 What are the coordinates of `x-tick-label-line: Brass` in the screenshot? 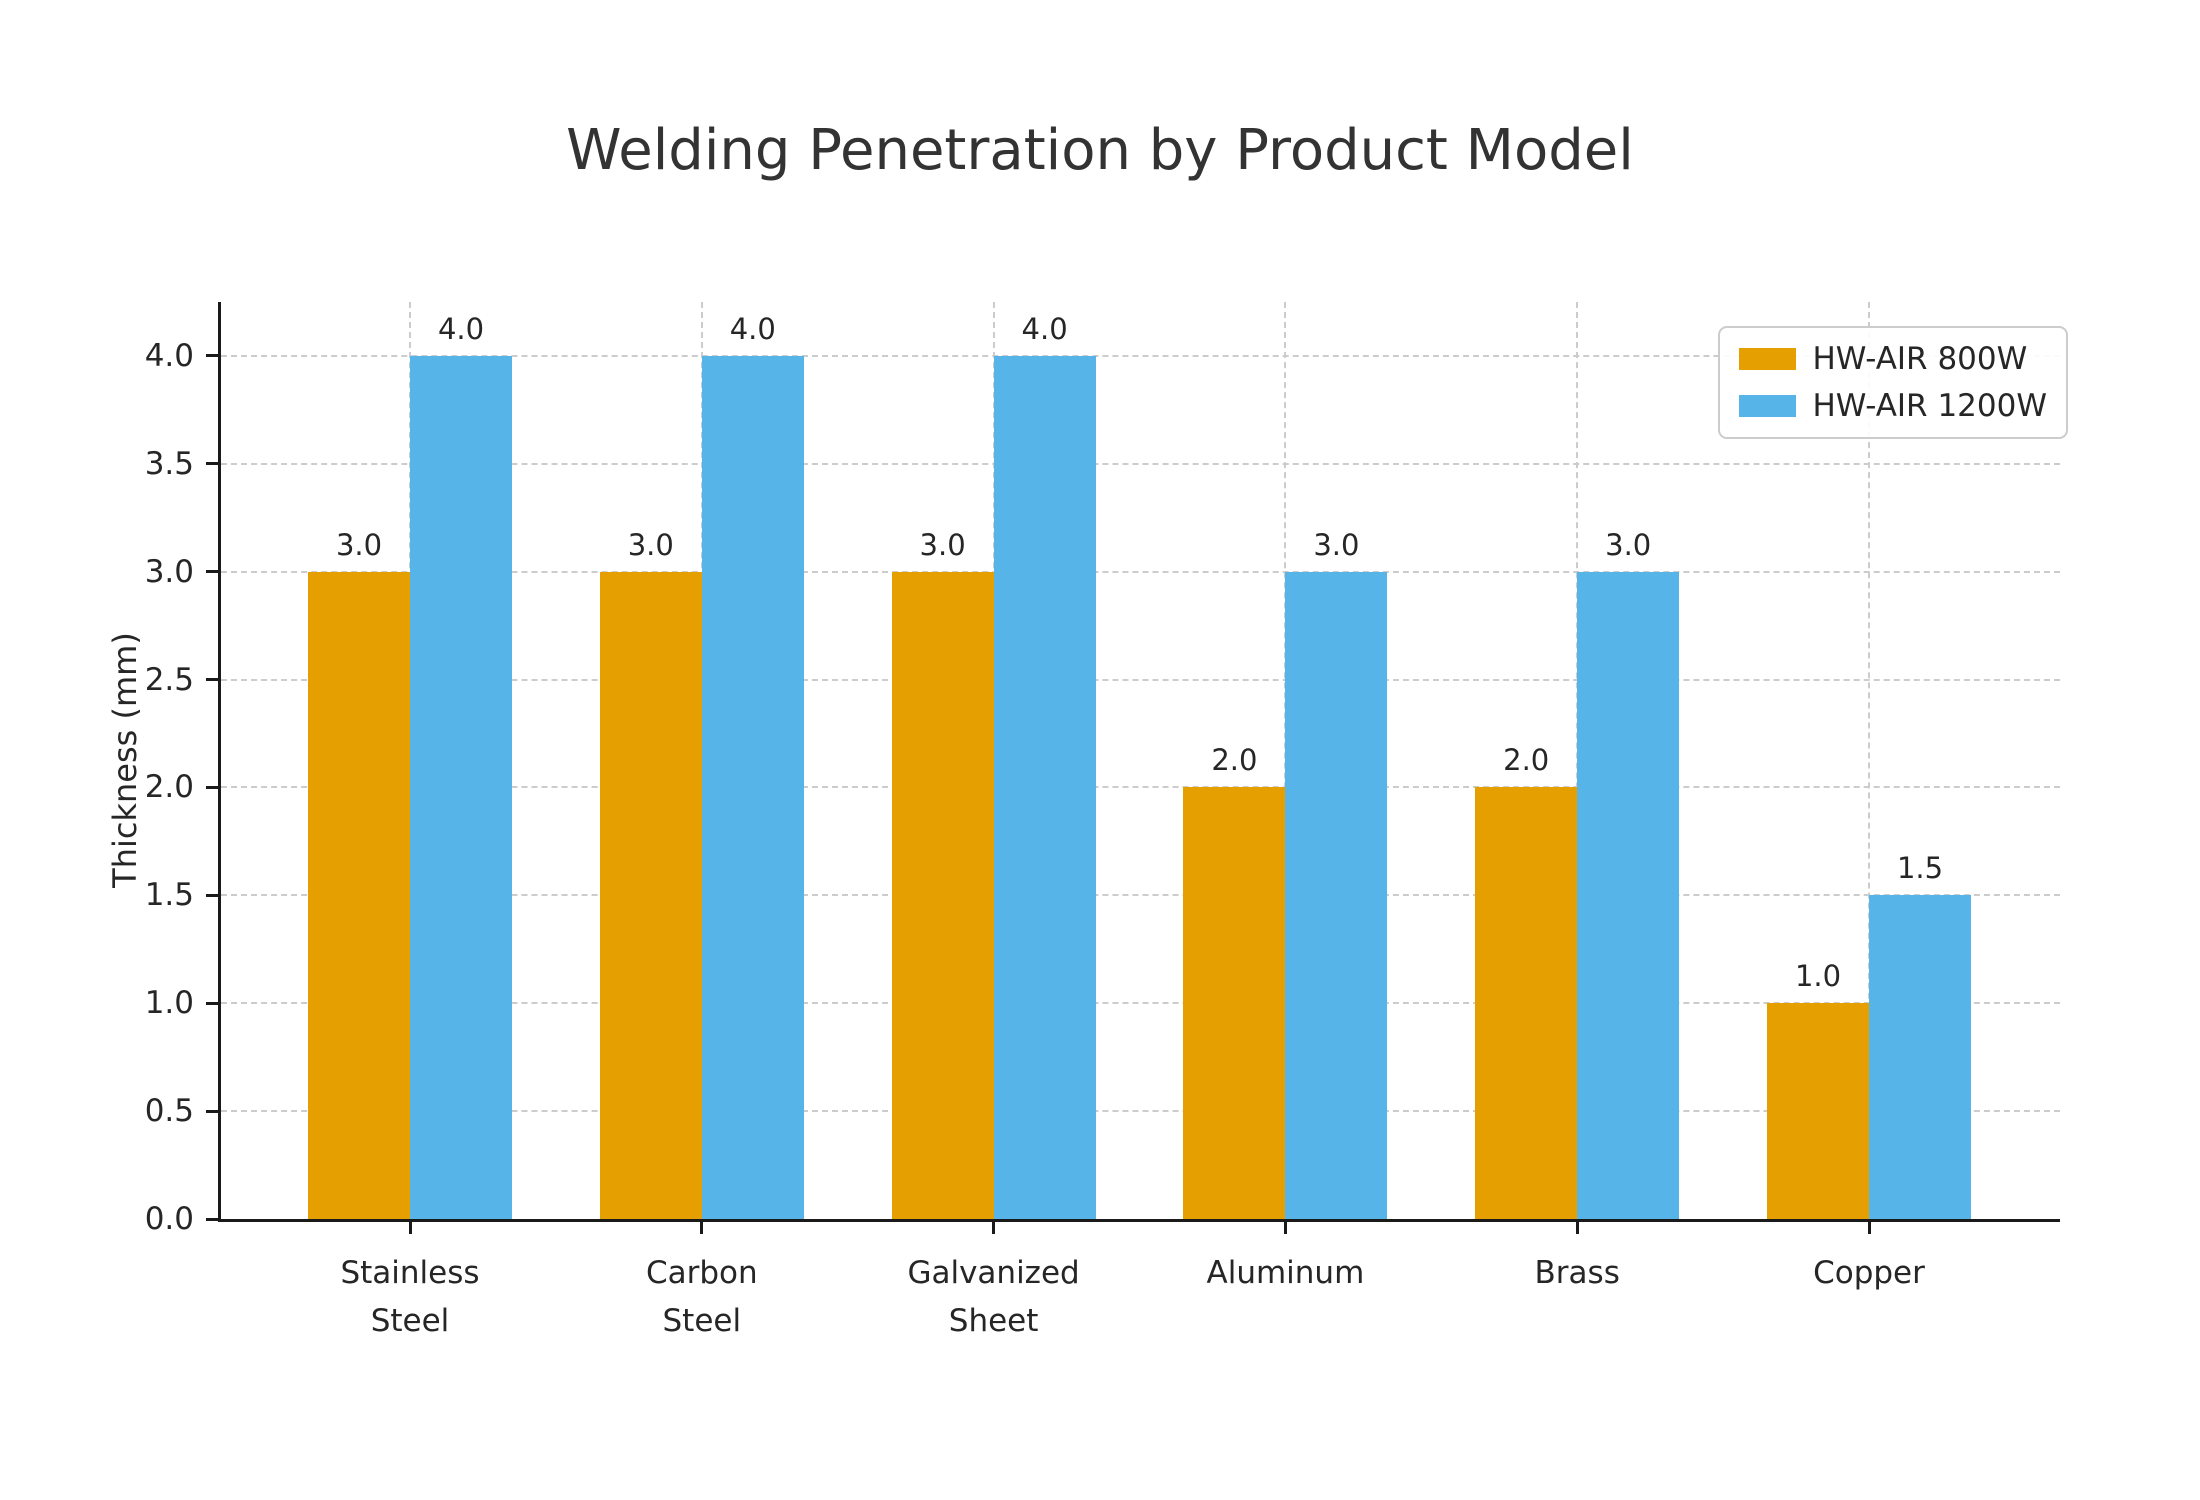 It's located at (1577, 1273).